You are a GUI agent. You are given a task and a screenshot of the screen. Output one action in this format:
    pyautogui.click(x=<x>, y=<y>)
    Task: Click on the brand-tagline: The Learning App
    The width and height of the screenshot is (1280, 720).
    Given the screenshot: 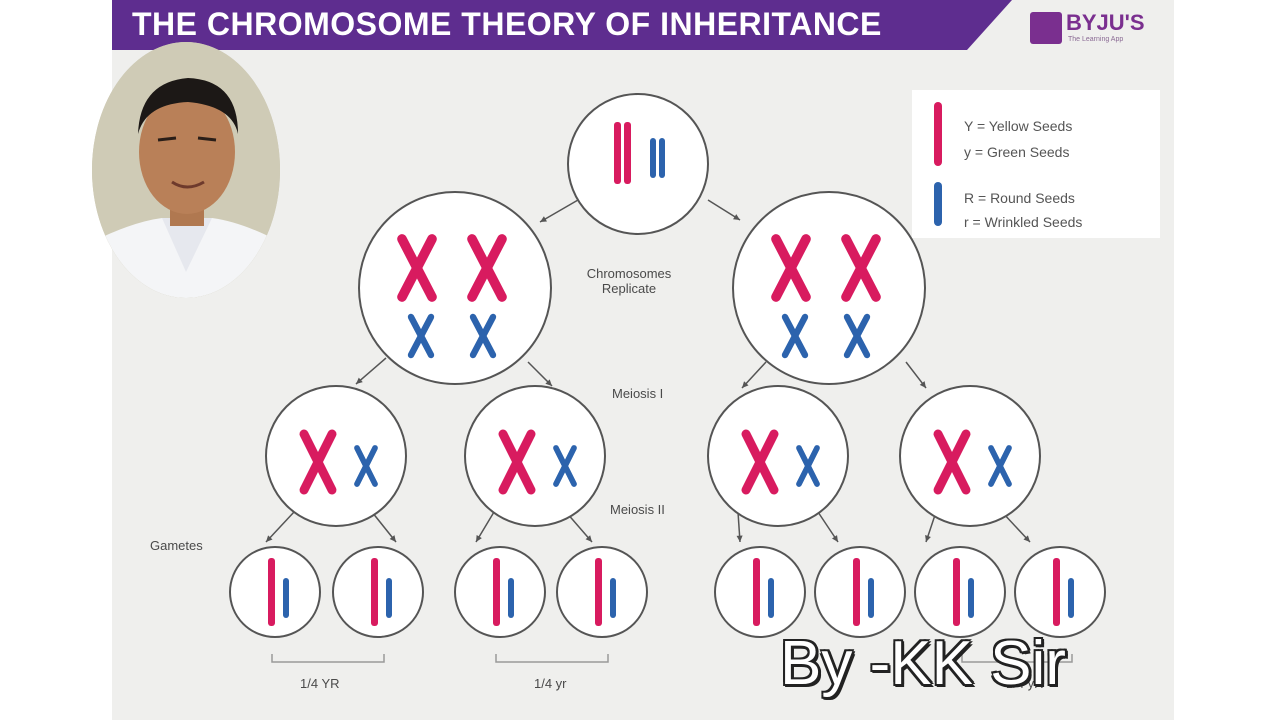 What is the action you would take?
    pyautogui.click(x=1096, y=39)
    